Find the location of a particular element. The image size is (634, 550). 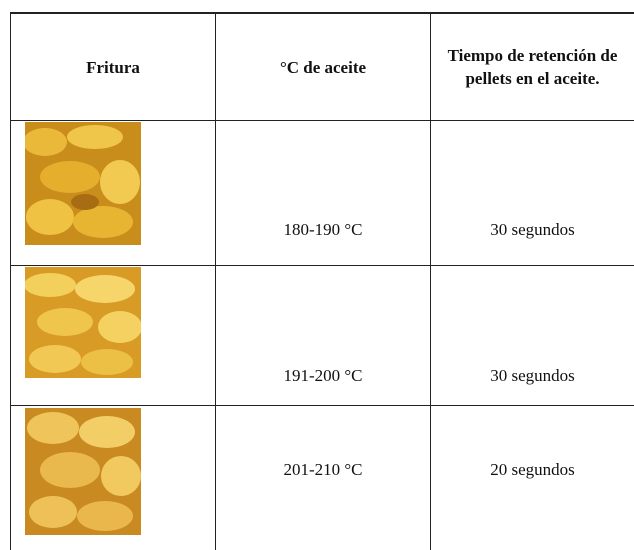

header-cell: Fritura is located at coordinates (113, 67).